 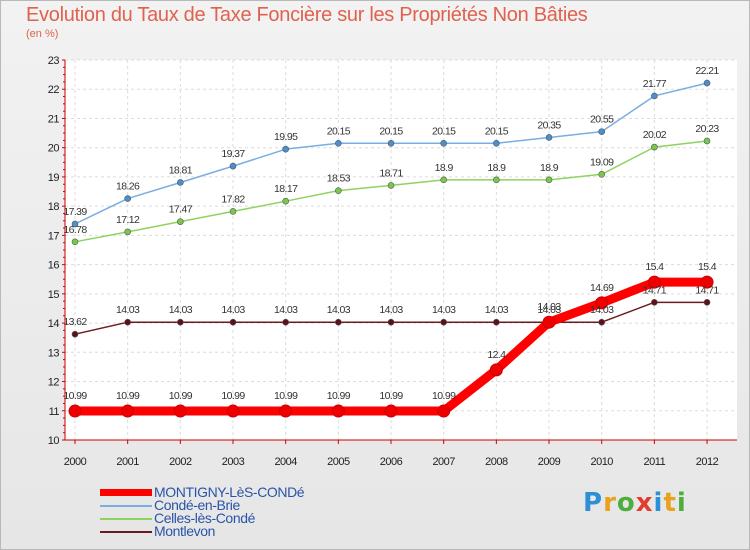 What do you see at coordinates (496, 168) in the screenshot?
I see `series-1-data-label: 18.9` at bounding box center [496, 168].